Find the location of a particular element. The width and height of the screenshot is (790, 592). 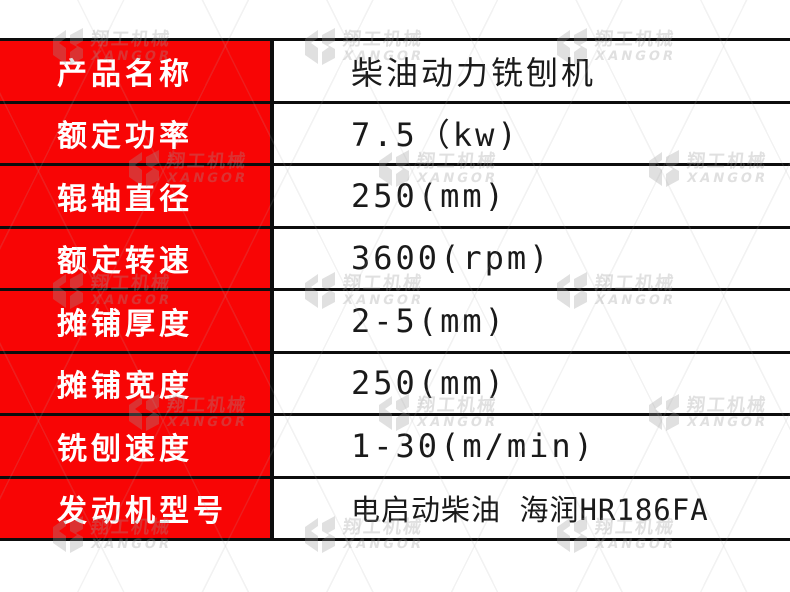

spec-label: 摊铺厚度 is located at coordinates (137, 321).